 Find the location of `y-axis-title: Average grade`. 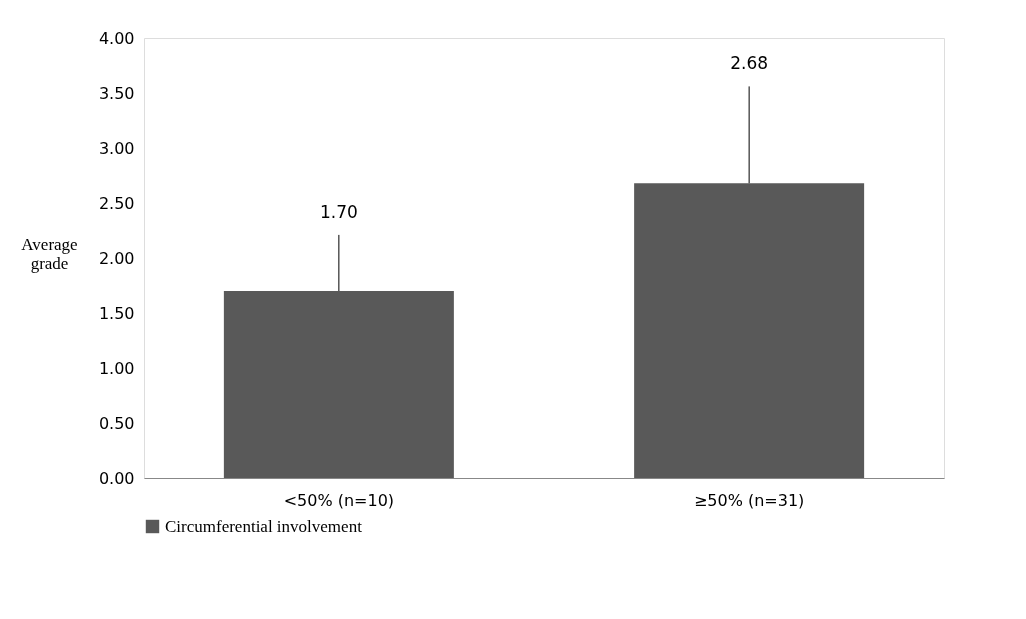

y-axis-title: Average grade is located at coordinates (49, 253).